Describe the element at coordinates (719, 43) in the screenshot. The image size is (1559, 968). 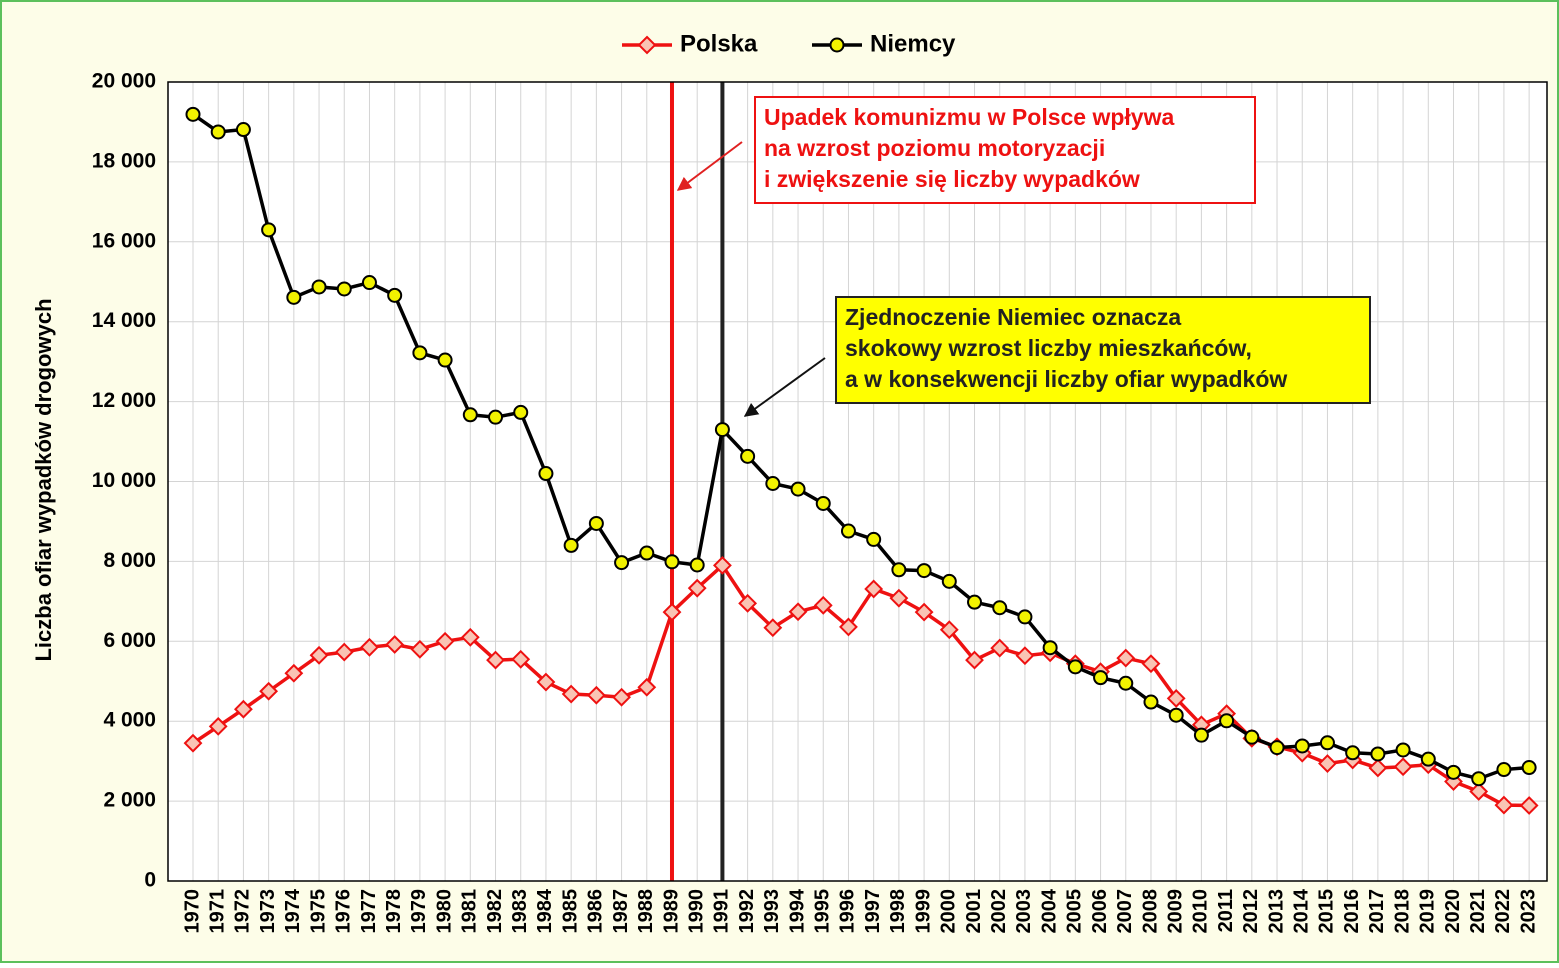
I see `legend-label: Polska` at that location.